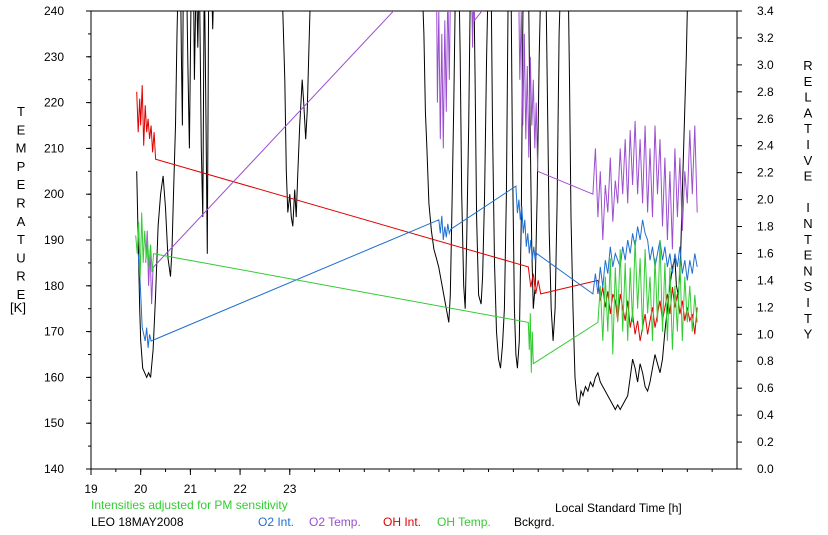  I want to click on y-right-tick-label: 0.0, so click(765, 469).